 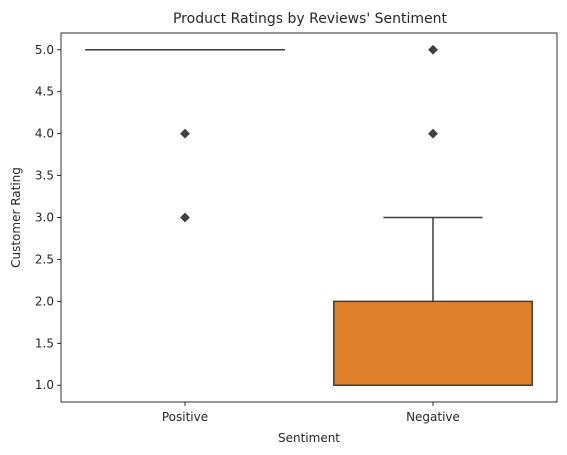 What do you see at coordinates (309, 438) in the screenshot?
I see `x-axis-label: Sentiment` at bounding box center [309, 438].